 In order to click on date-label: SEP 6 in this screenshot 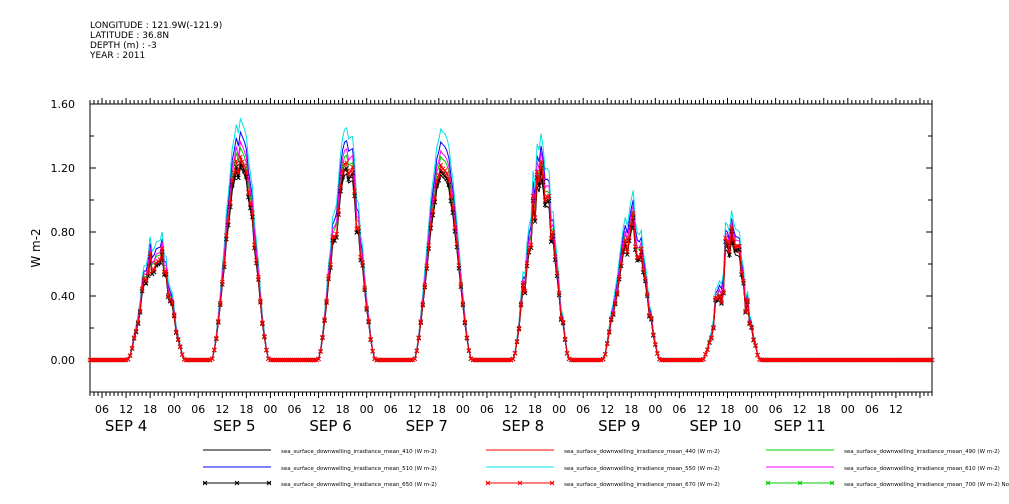, I will do `click(330, 426)`.